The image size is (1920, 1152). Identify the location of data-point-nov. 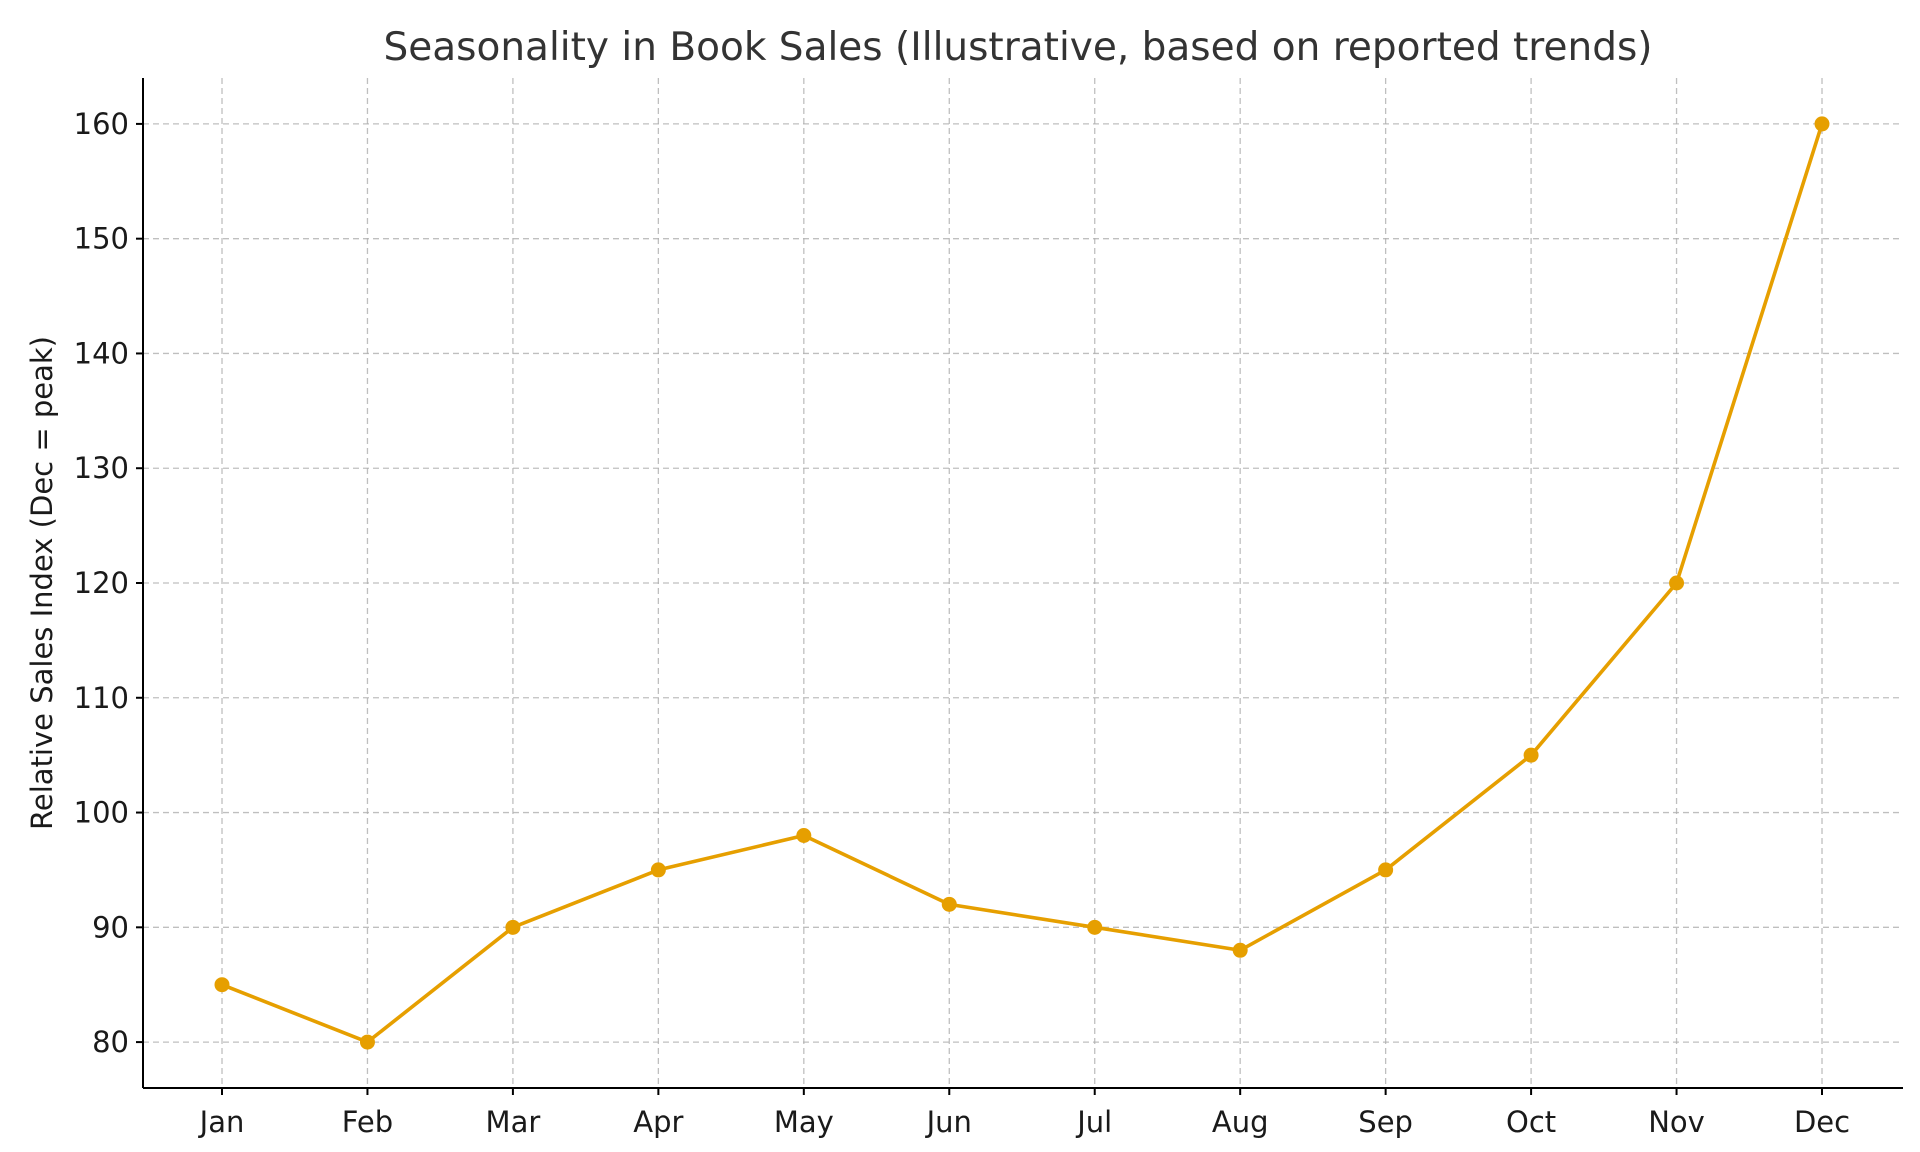
(1677, 583).